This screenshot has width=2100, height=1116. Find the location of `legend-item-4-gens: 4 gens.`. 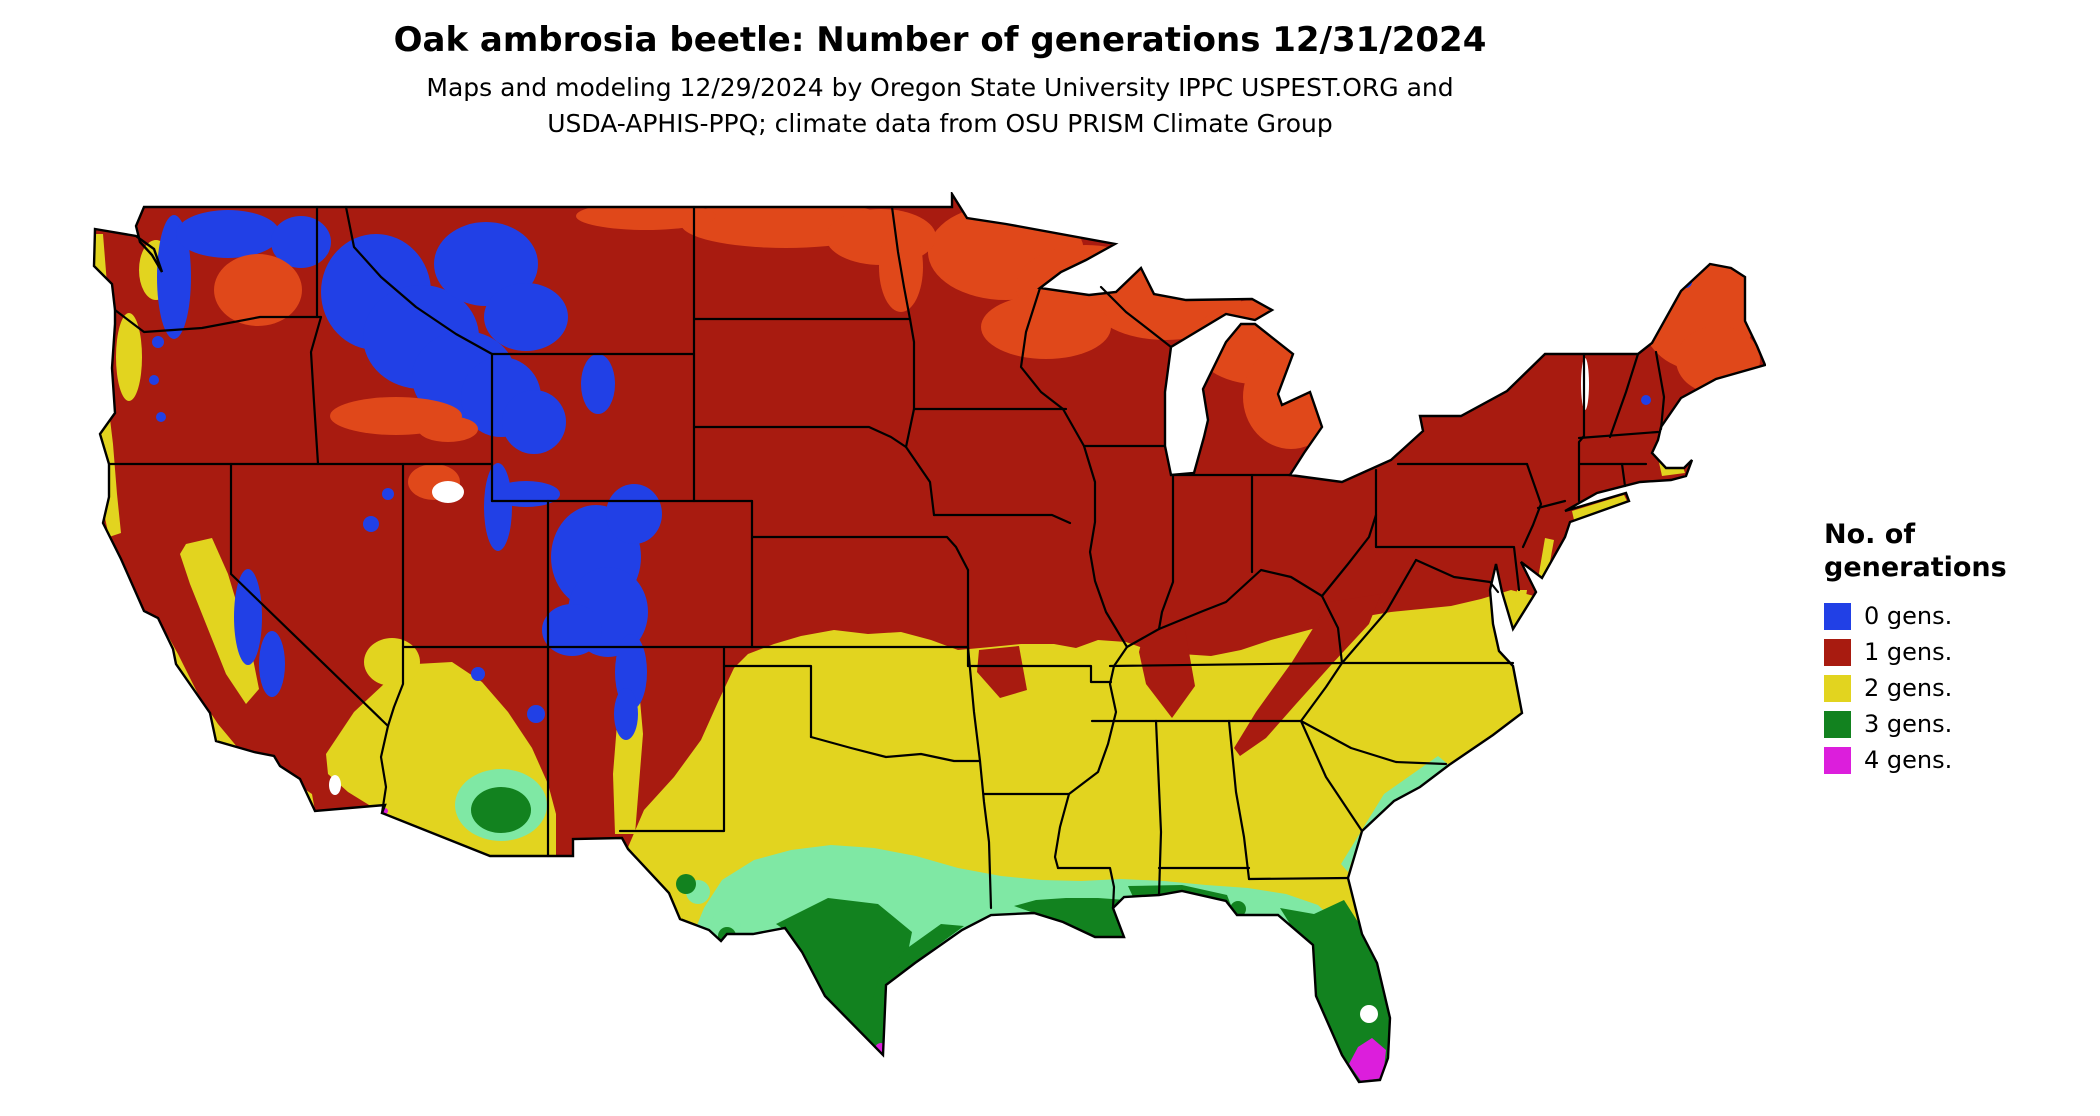

legend-item-4-gens: 4 gens. is located at coordinates (1954, 760).